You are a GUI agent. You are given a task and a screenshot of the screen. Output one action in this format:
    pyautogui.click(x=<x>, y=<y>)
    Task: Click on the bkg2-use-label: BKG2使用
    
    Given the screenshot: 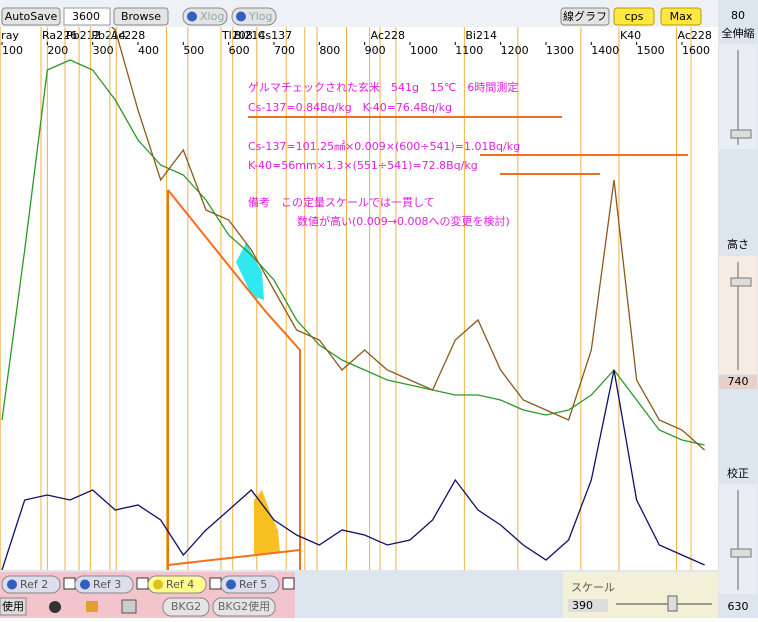 What is the action you would take?
    pyautogui.click(x=244, y=606)
    